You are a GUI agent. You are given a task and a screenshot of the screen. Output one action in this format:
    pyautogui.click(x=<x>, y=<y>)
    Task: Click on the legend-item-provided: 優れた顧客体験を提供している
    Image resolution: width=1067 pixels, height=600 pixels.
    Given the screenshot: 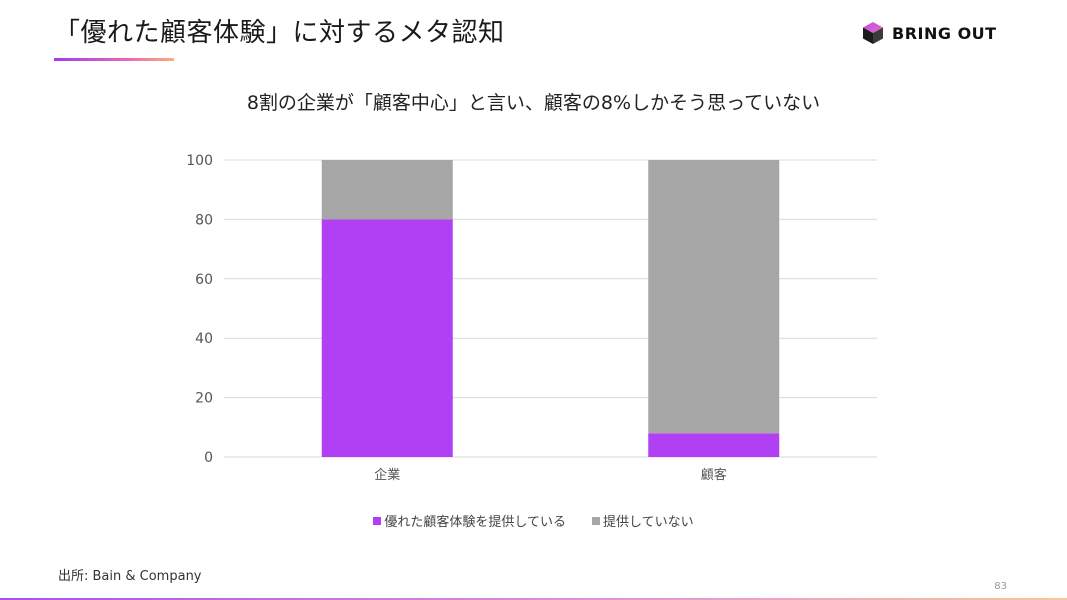 What is the action you would take?
    pyautogui.click(x=469, y=520)
    